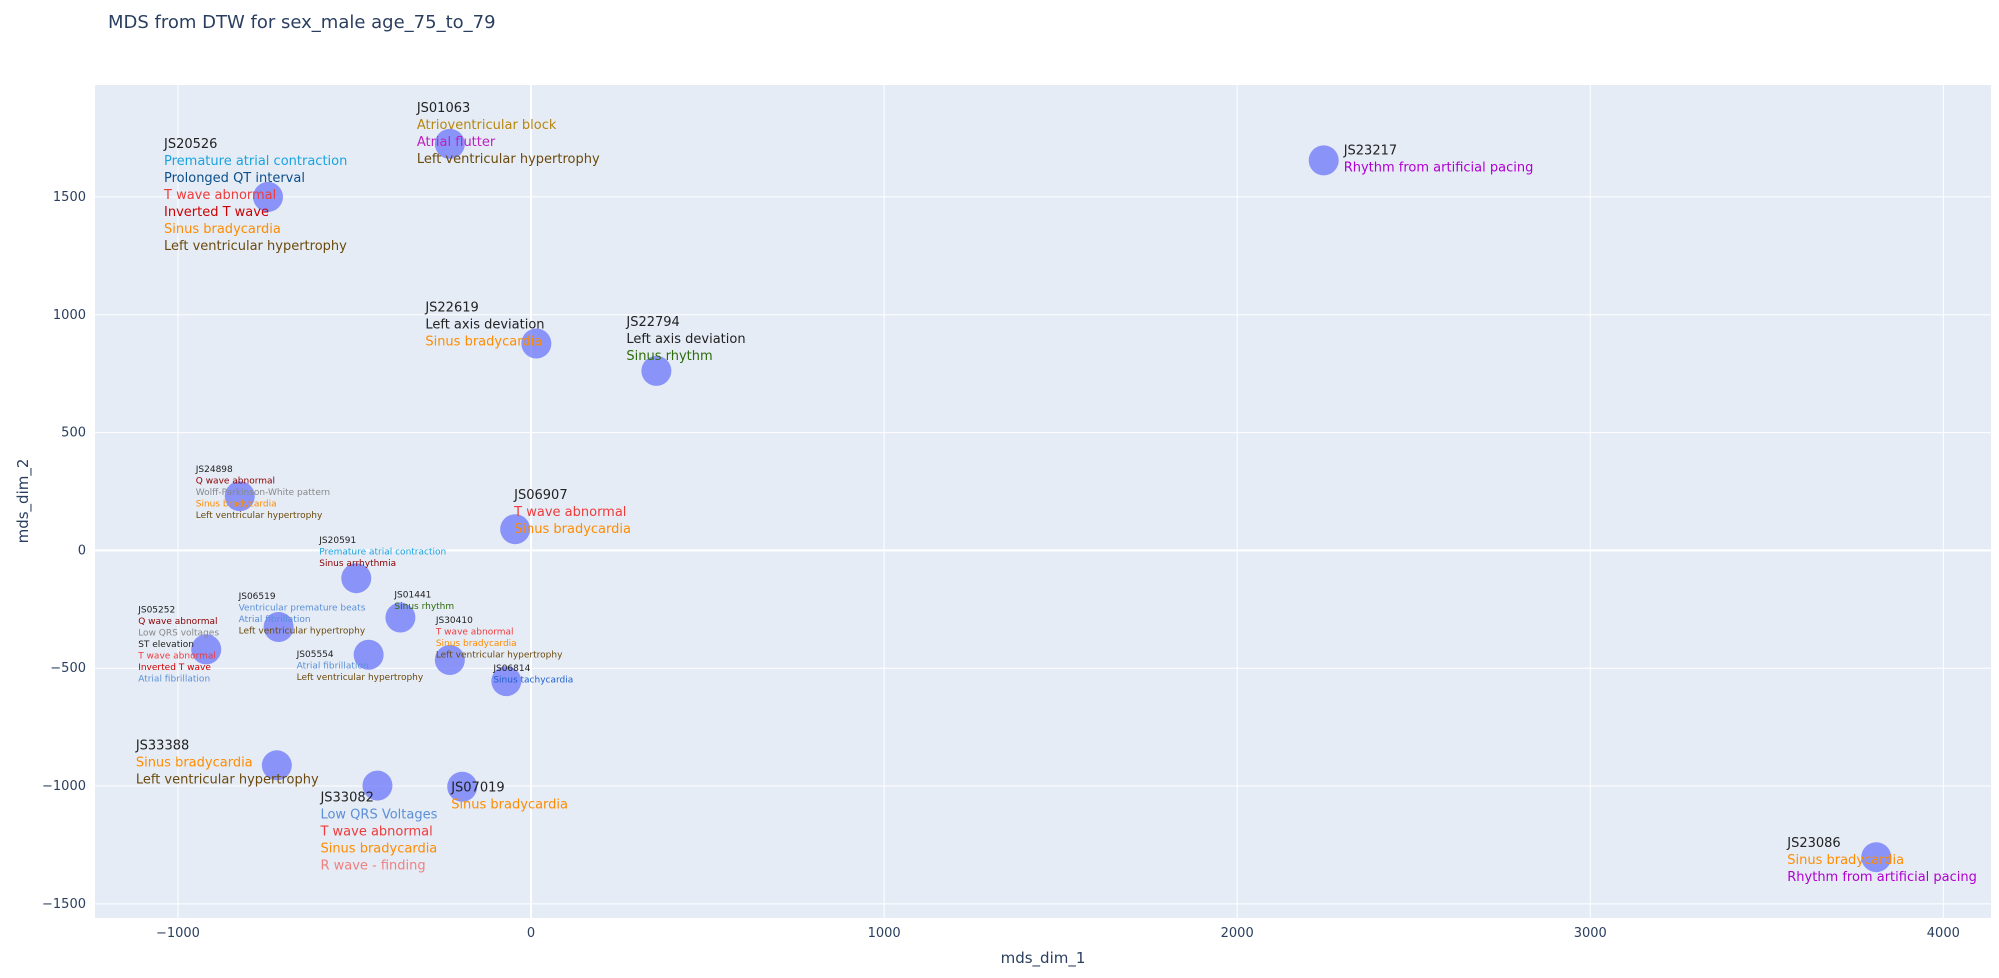 This screenshot has width=1999, height=978. What do you see at coordinates (82, 550) in the screenshot?
I see `y-tick-label: 0` at bounding box center [82, 550].